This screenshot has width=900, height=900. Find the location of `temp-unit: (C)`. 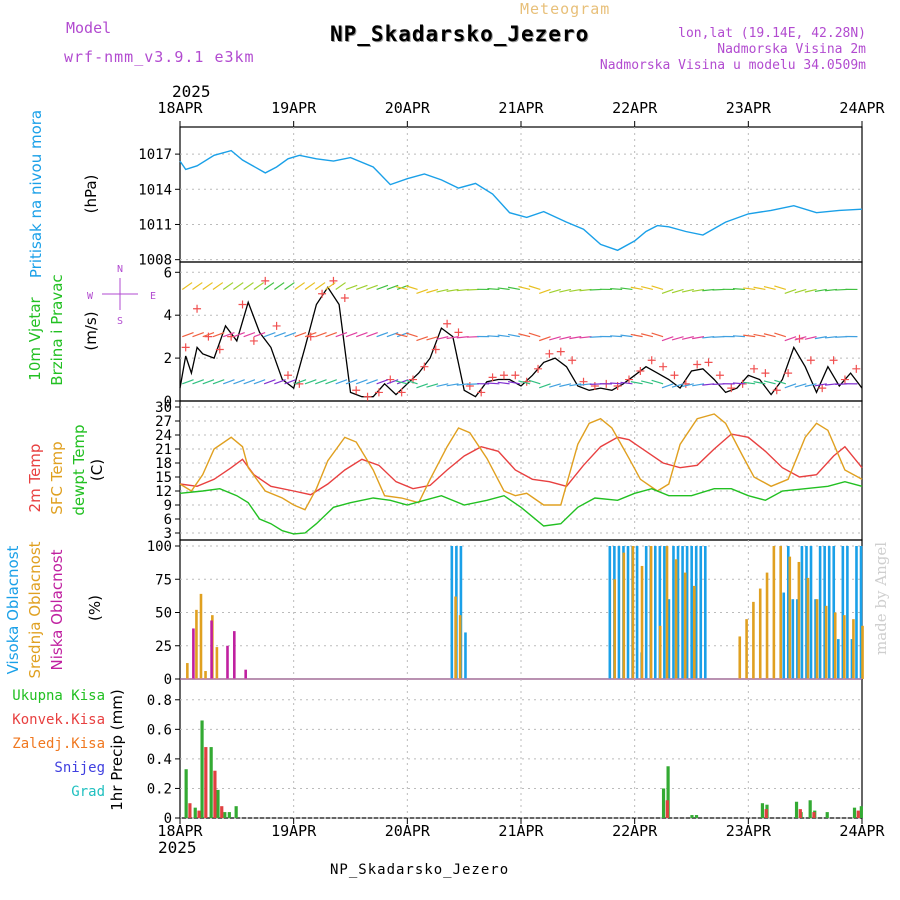

temp-unit: (C) is located at coordinates (97, 470).